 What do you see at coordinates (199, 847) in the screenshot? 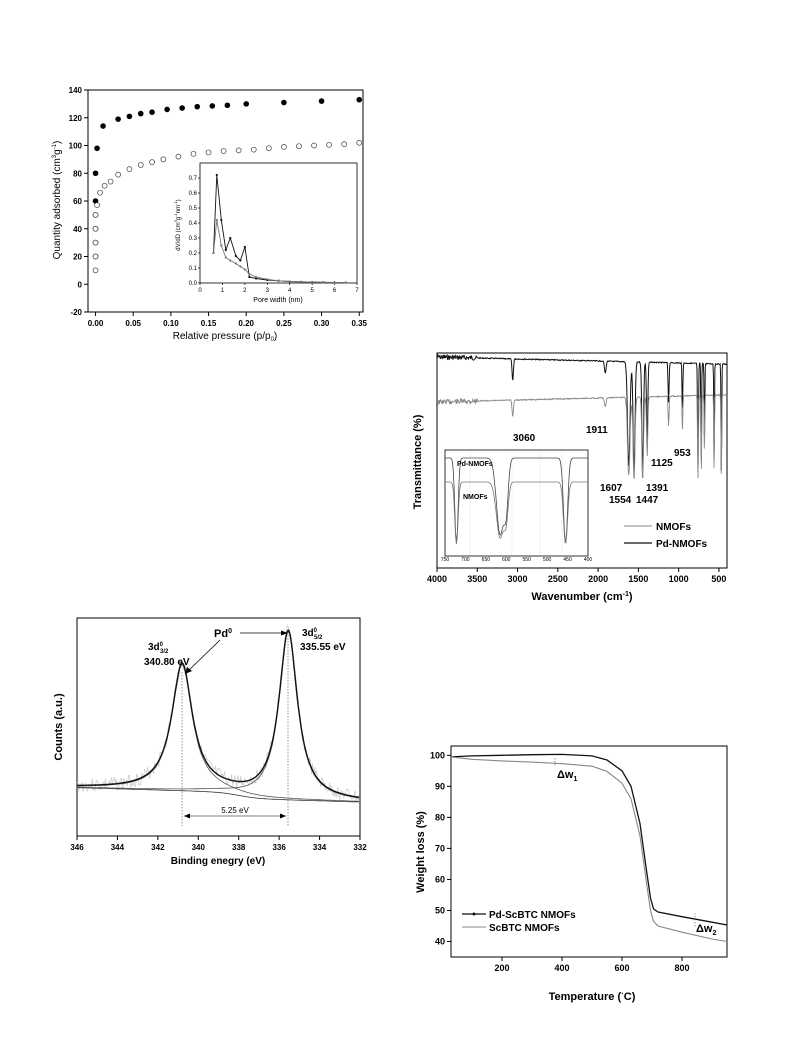
I see `x-tick-label: 340` at bounding box center [199, 847].